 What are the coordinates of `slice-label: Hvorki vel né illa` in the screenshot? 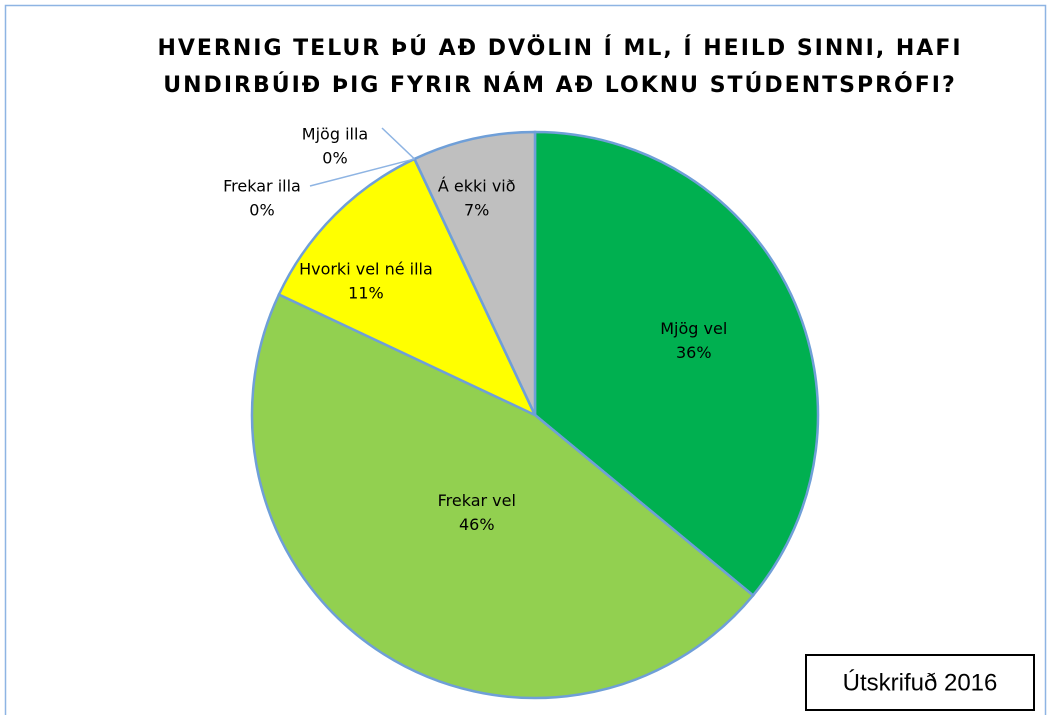 It's located at (366, 268).